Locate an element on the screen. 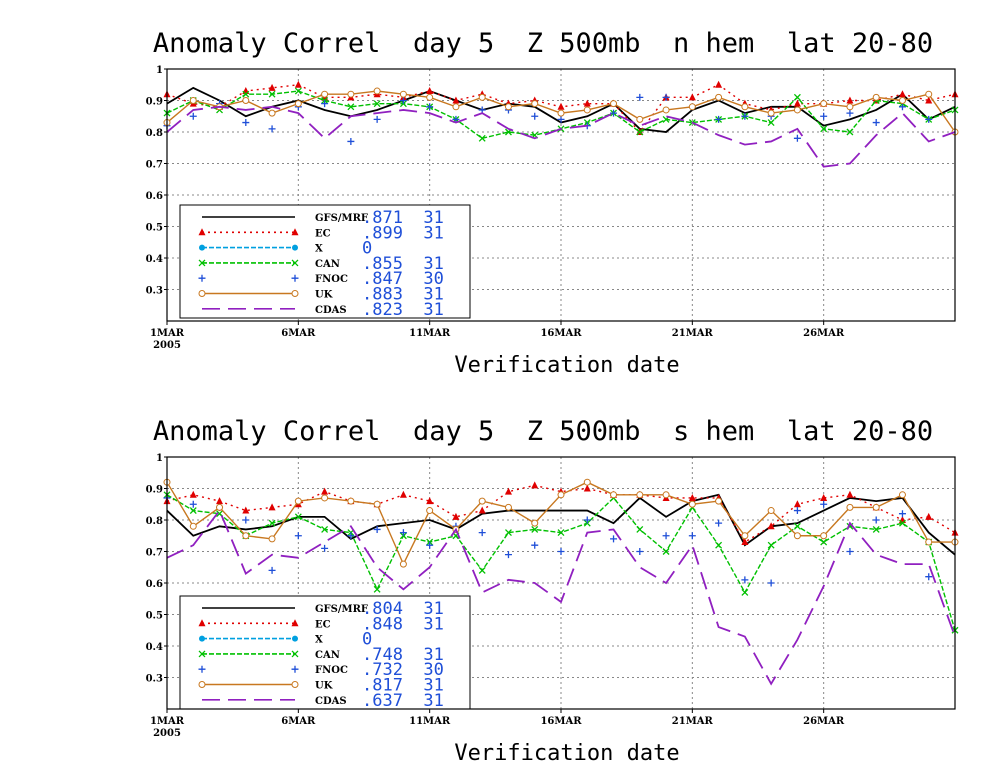 The image size is (1000, 777). legend-item: FNOC .847 30 is located at coordinates (321, 279).